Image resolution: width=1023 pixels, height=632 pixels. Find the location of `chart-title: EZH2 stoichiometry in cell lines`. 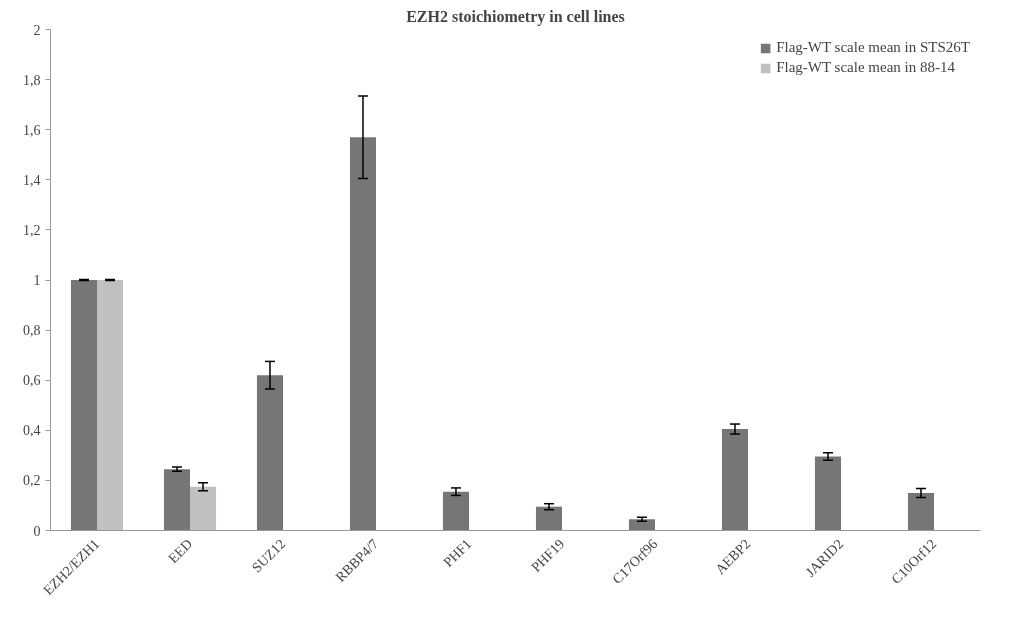

chart-title: EZH2 stoichiometry in cell lines is located at coordinates (515, 16).